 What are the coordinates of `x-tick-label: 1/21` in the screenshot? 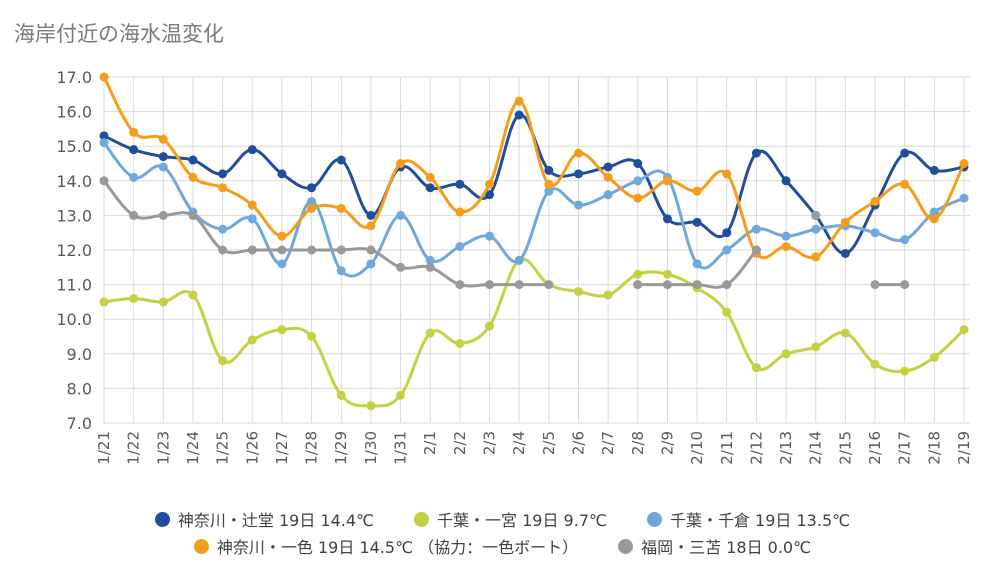 It's located at (104, 448).